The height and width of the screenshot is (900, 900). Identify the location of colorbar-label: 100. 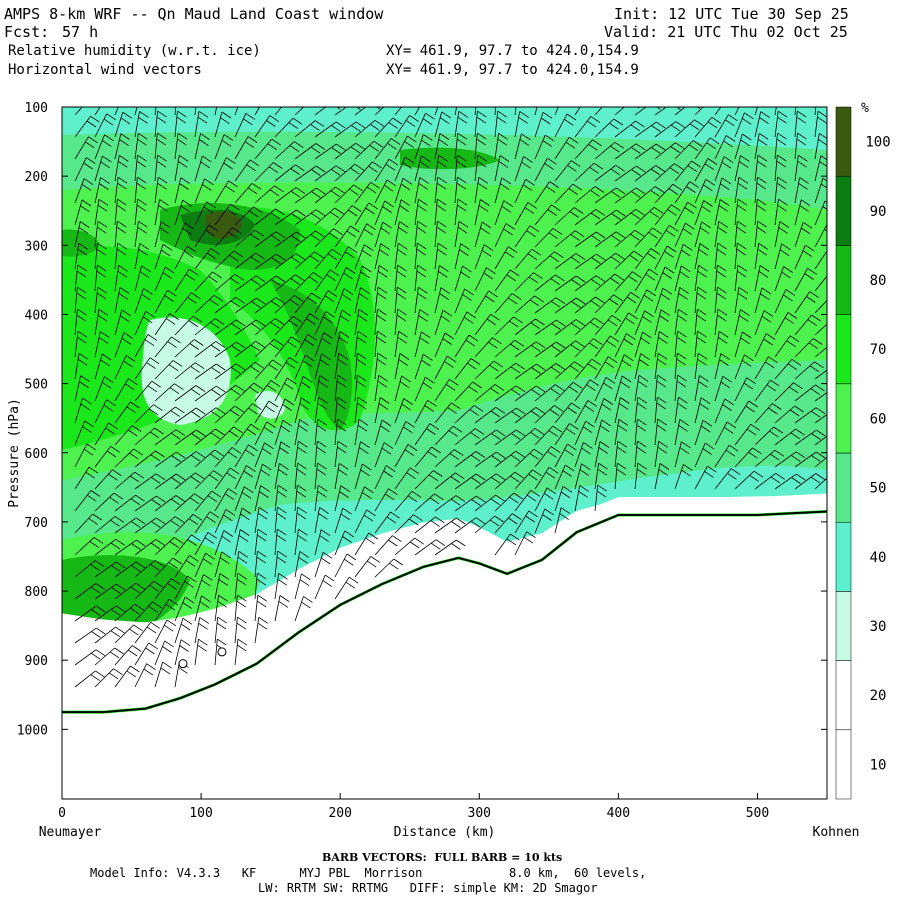
(877, 143).